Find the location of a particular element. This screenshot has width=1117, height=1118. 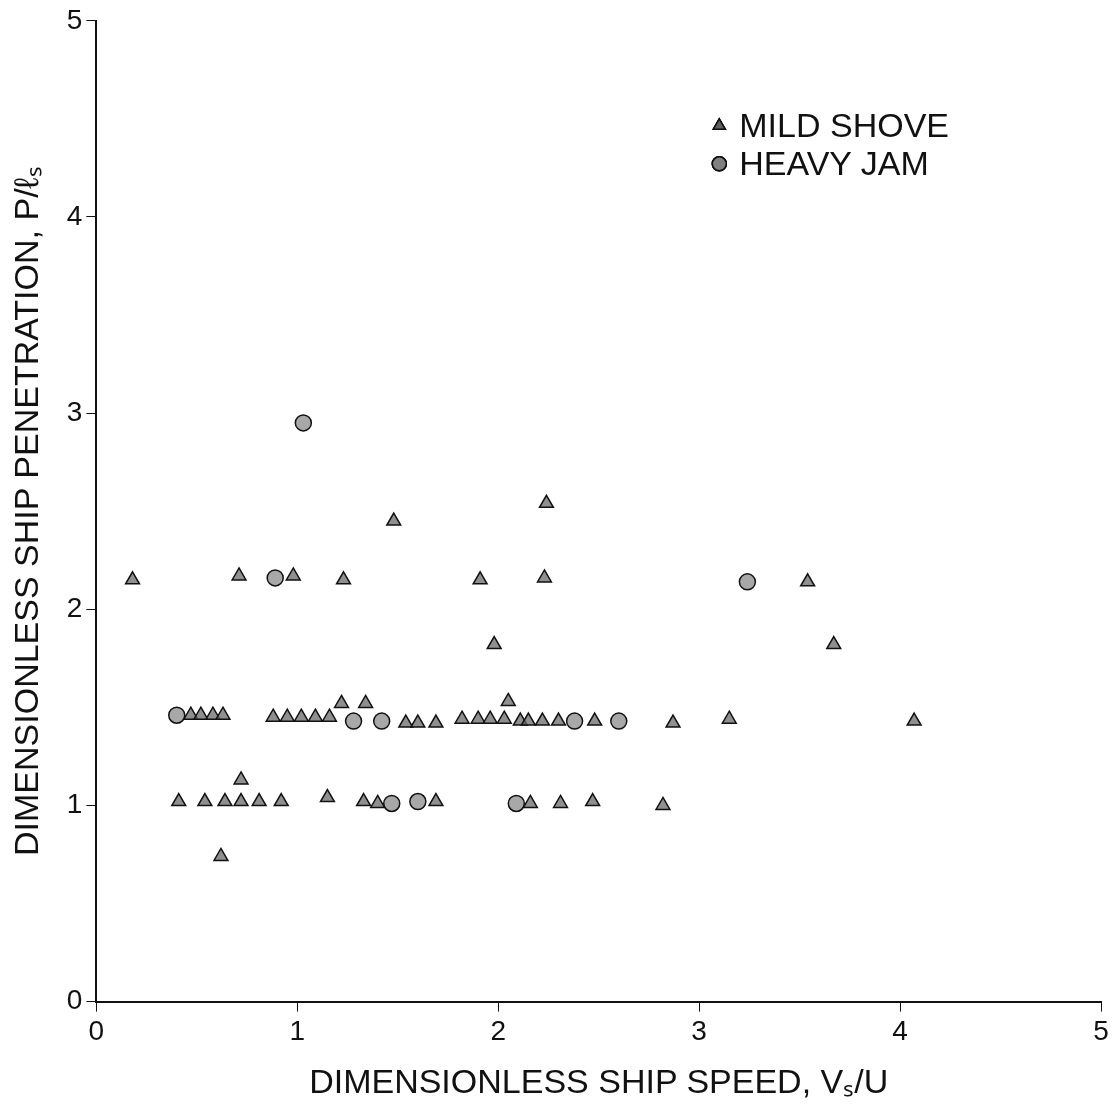

x-tick-label: 3 is located at coordinates (699, 1031).